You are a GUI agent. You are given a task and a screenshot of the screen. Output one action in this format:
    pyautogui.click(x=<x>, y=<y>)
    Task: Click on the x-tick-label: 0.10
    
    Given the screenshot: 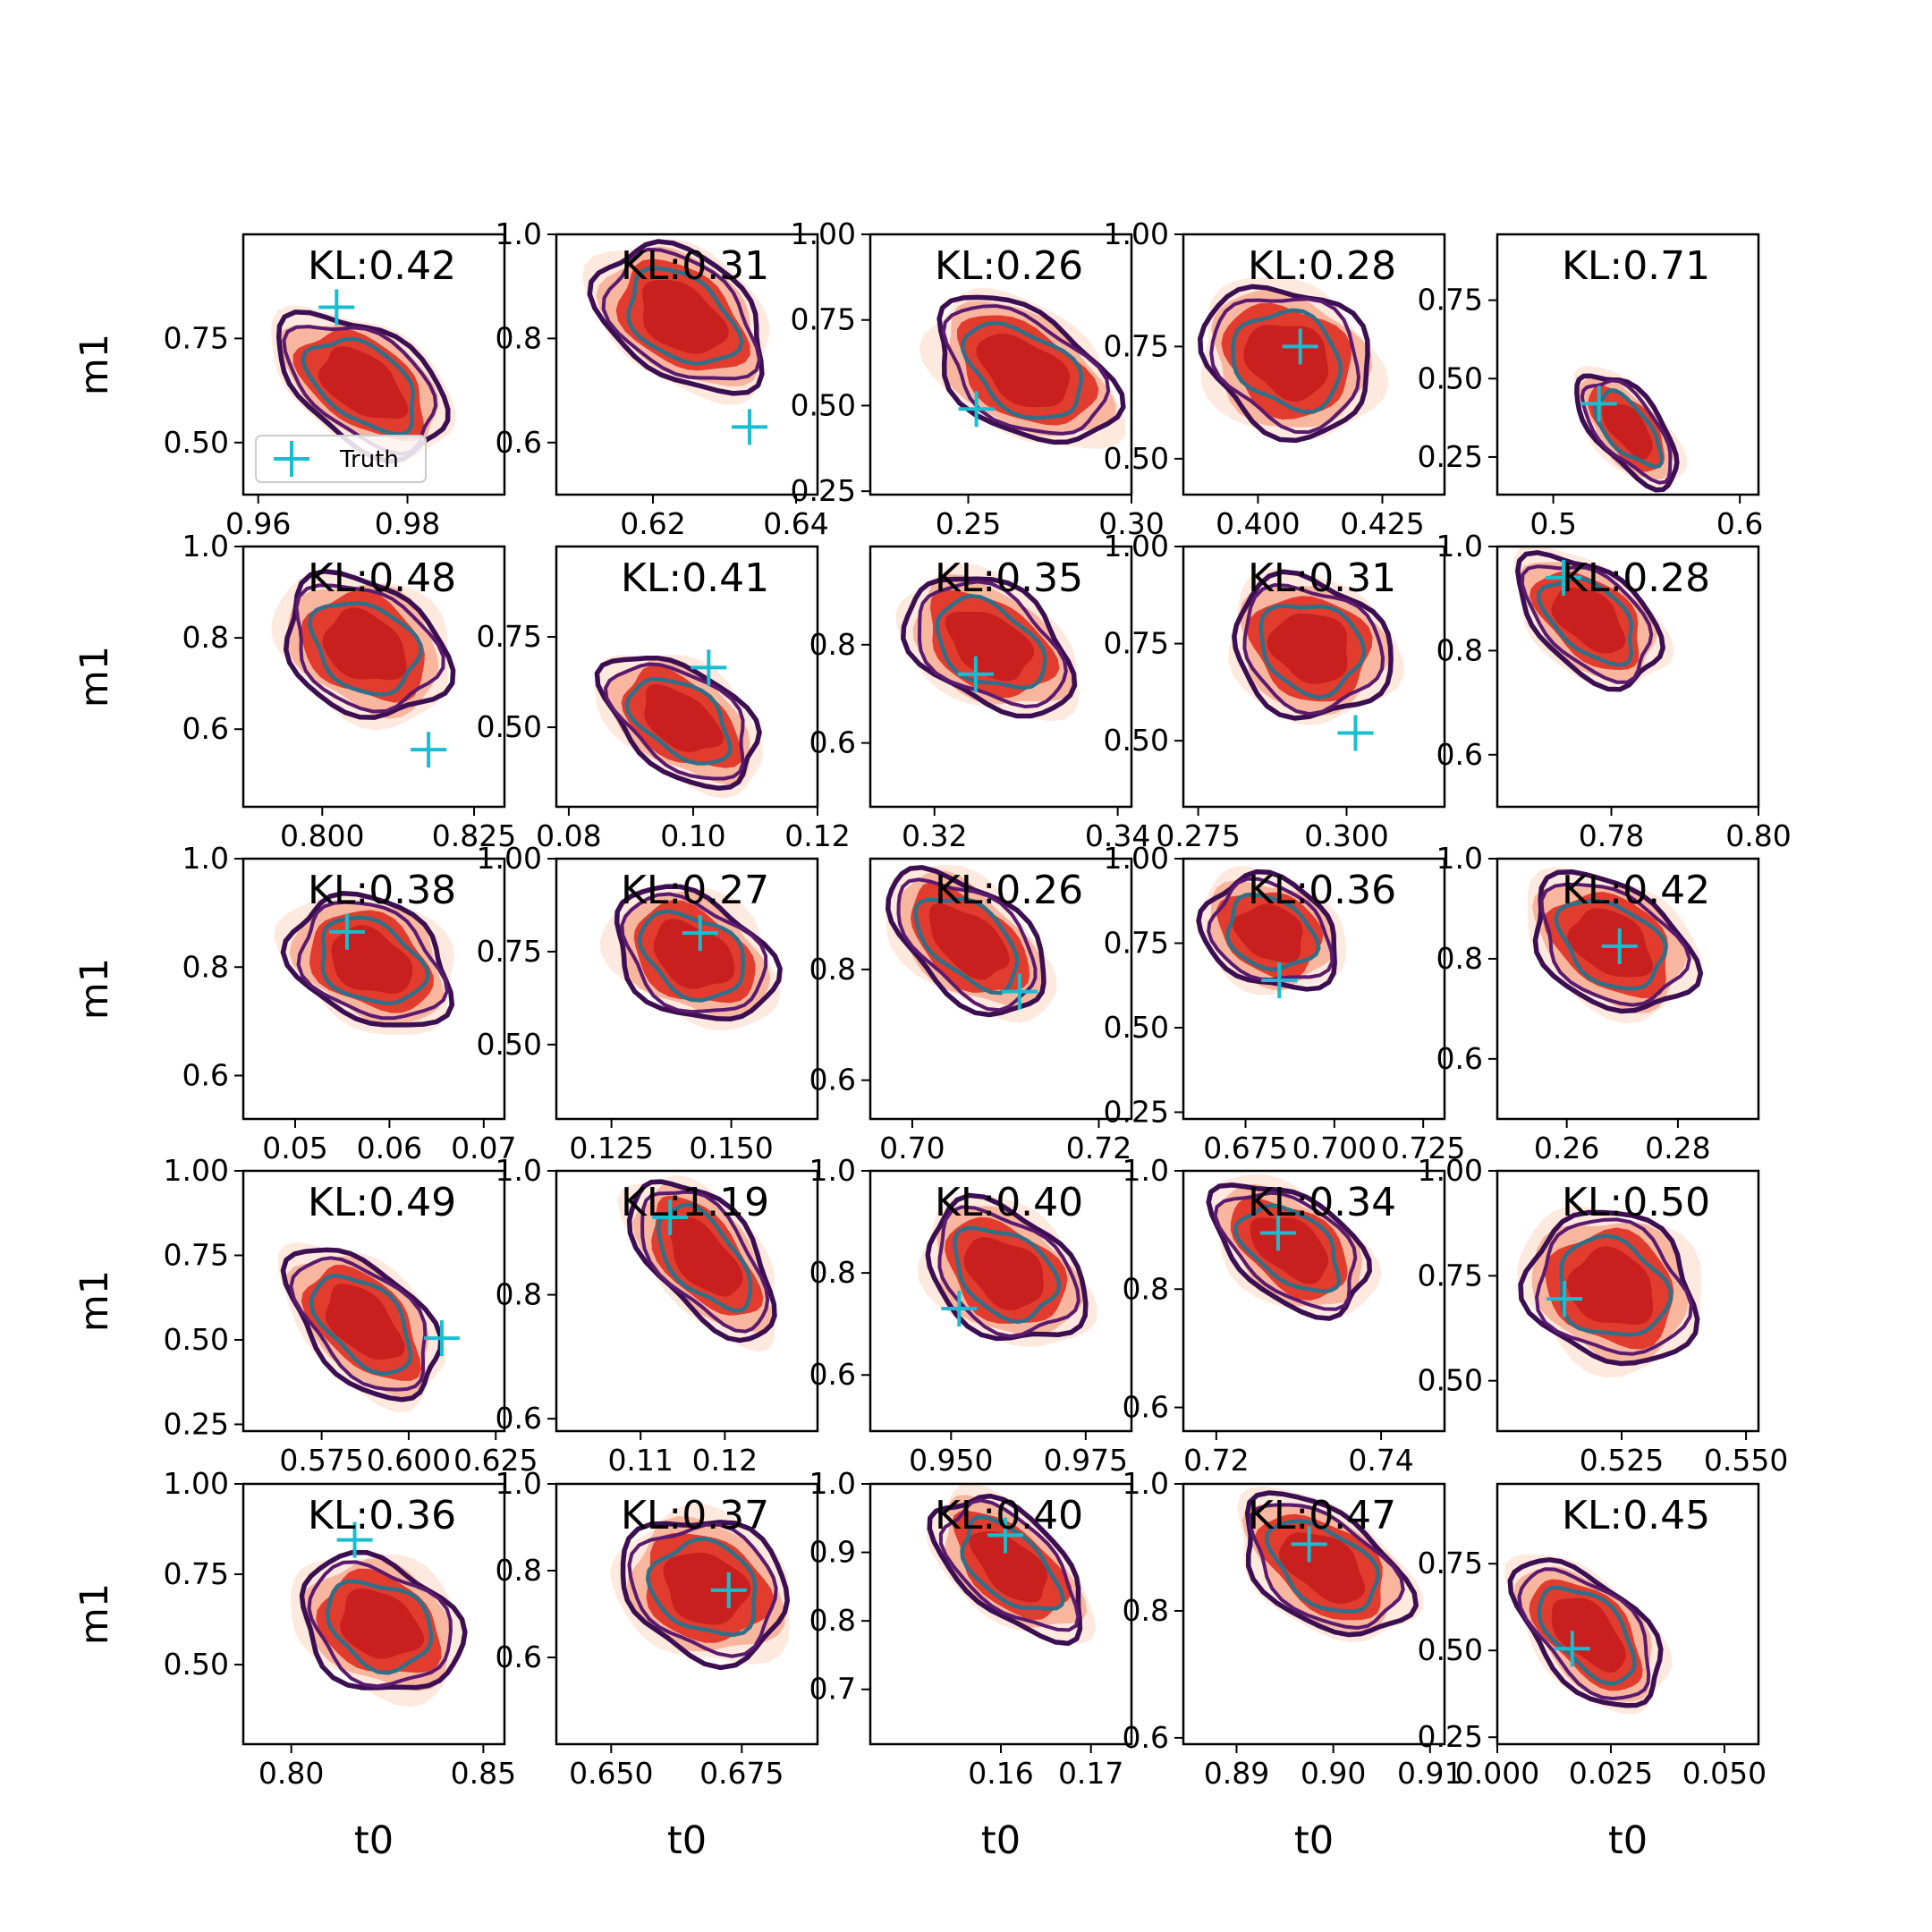 What is the action you would take?
    pyautogui.click(x=692, y=835)
    